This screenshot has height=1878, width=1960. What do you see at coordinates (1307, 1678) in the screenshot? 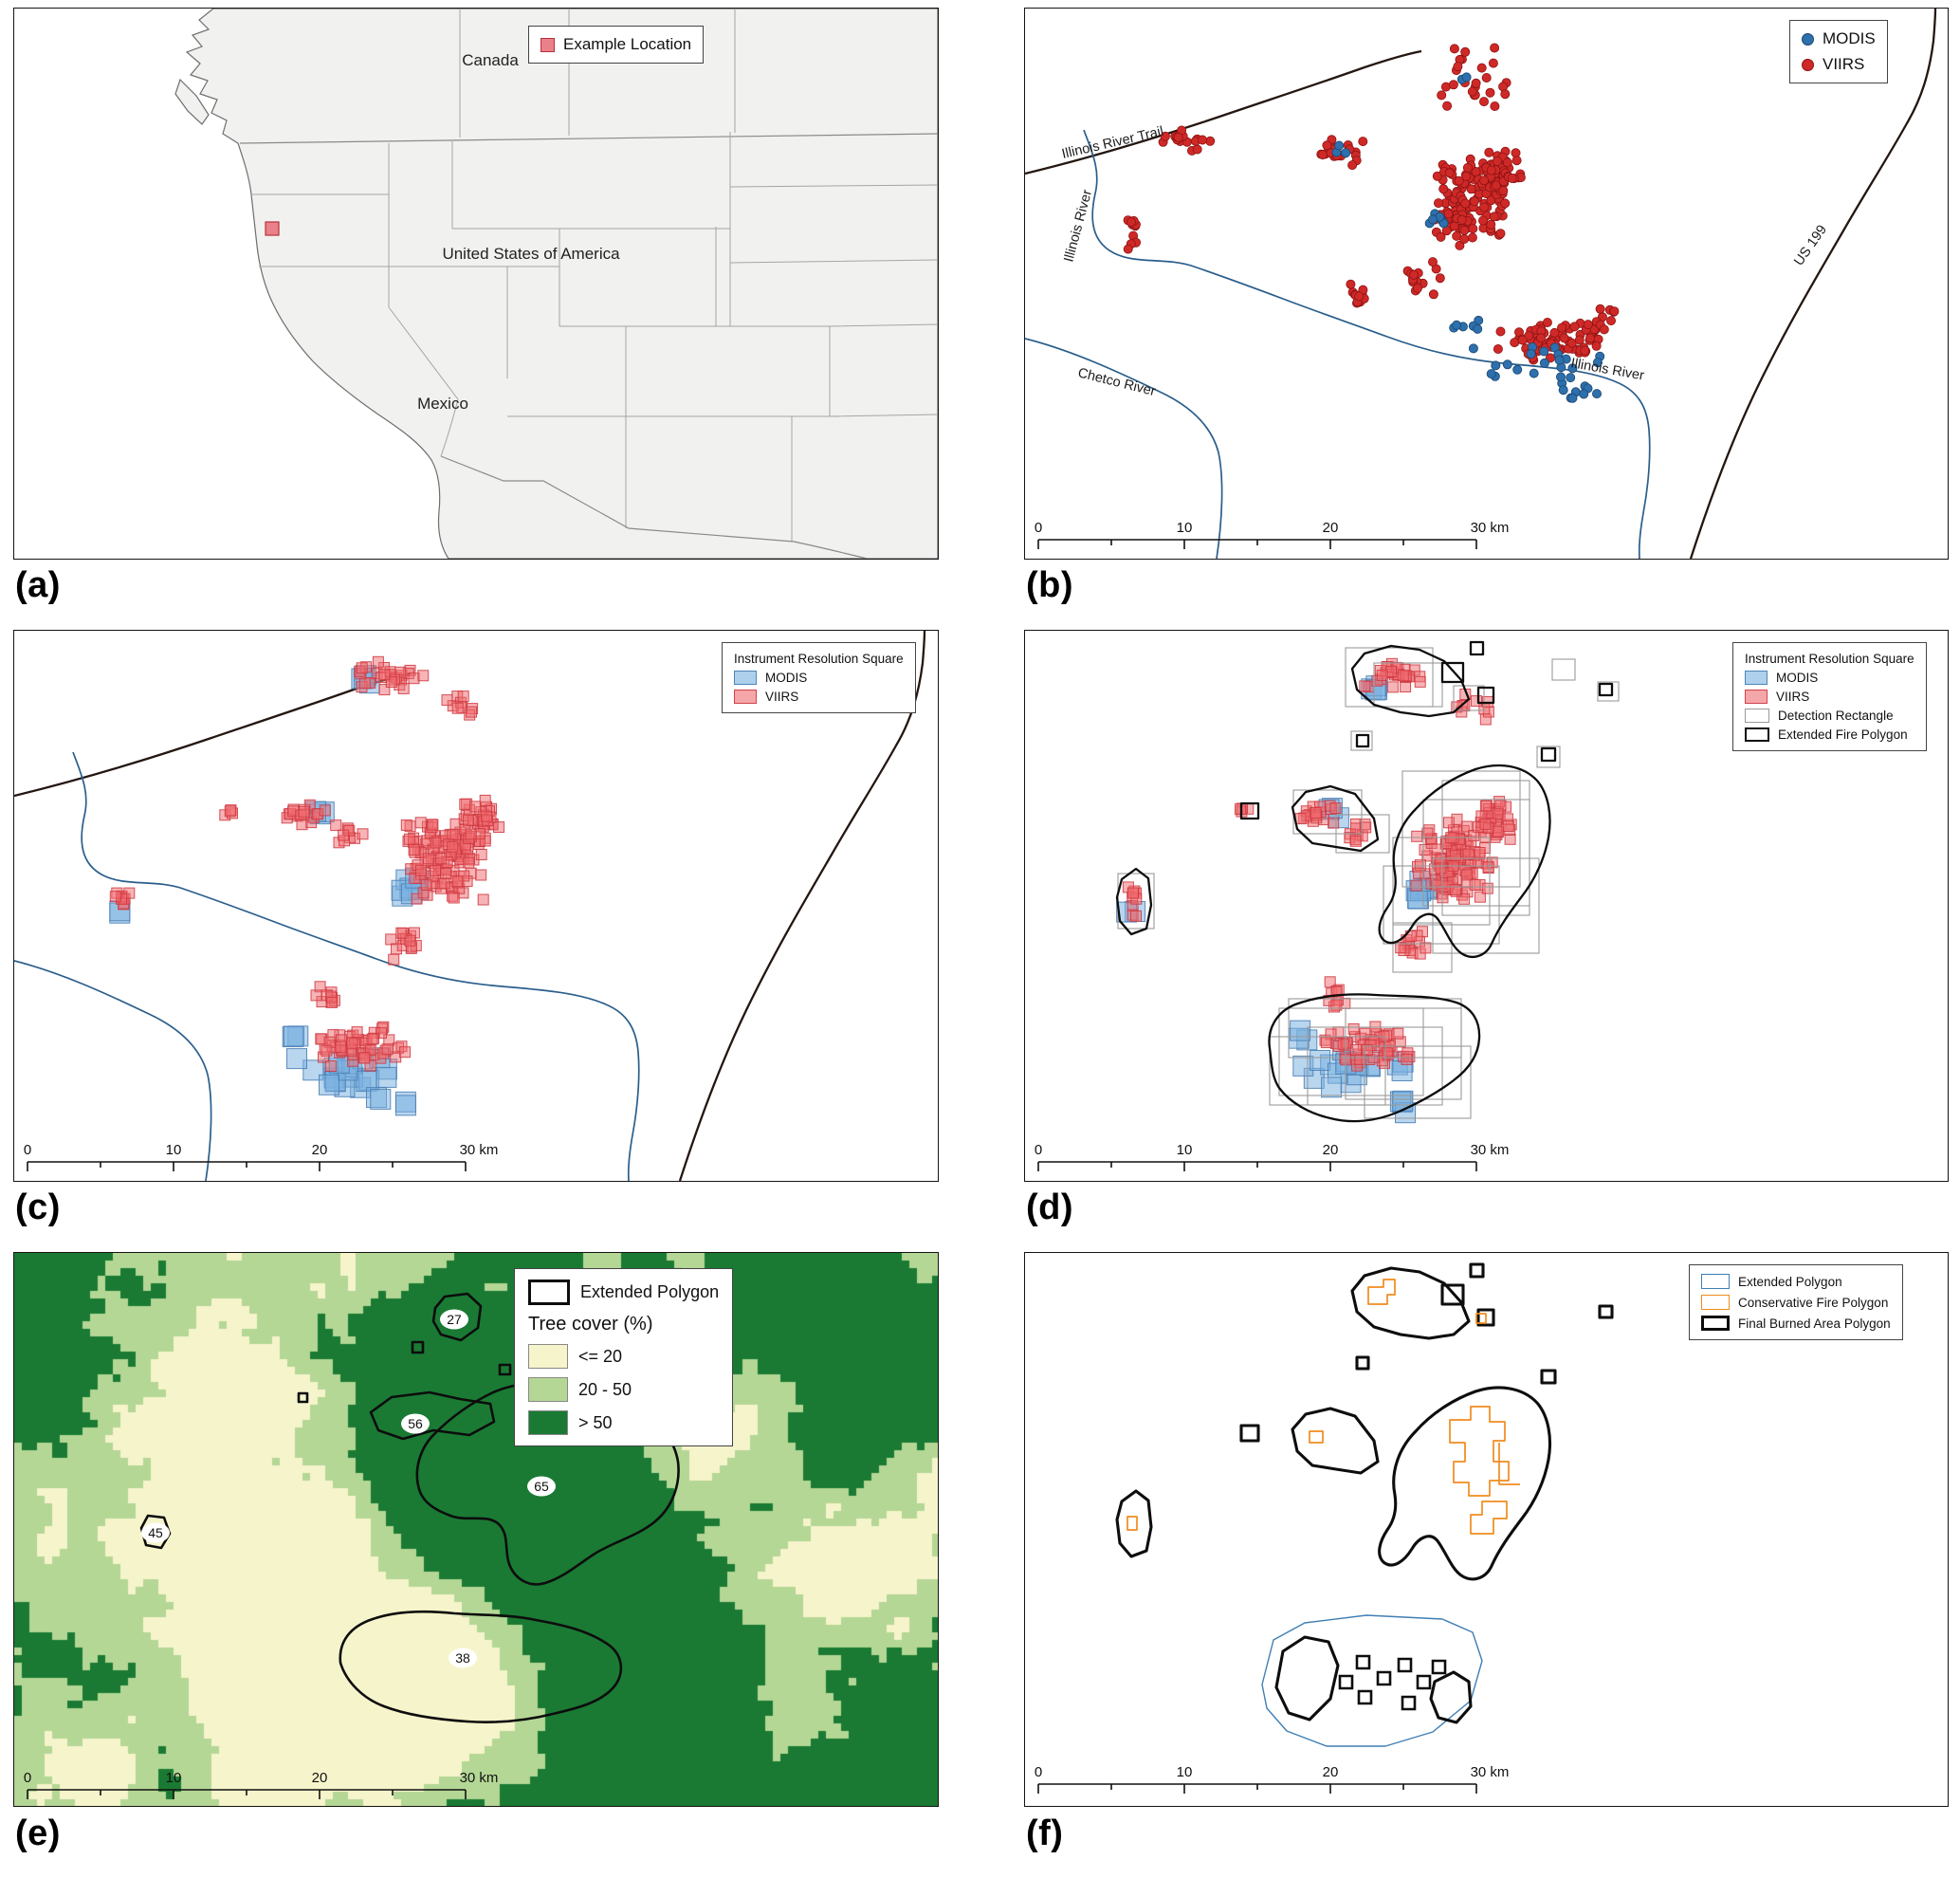
I see `final-burned-blob-left` at bounding box center [1307, 1678].